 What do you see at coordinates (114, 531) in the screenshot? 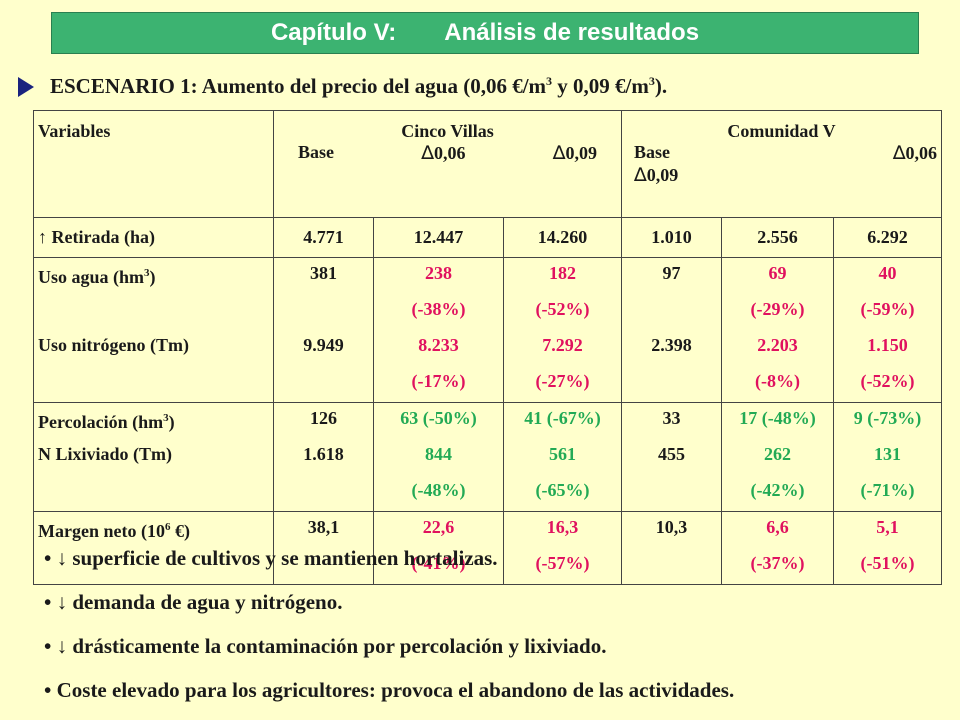
I see `label-margen: Margen neto (106 €)` at bounding box center [114, 531].